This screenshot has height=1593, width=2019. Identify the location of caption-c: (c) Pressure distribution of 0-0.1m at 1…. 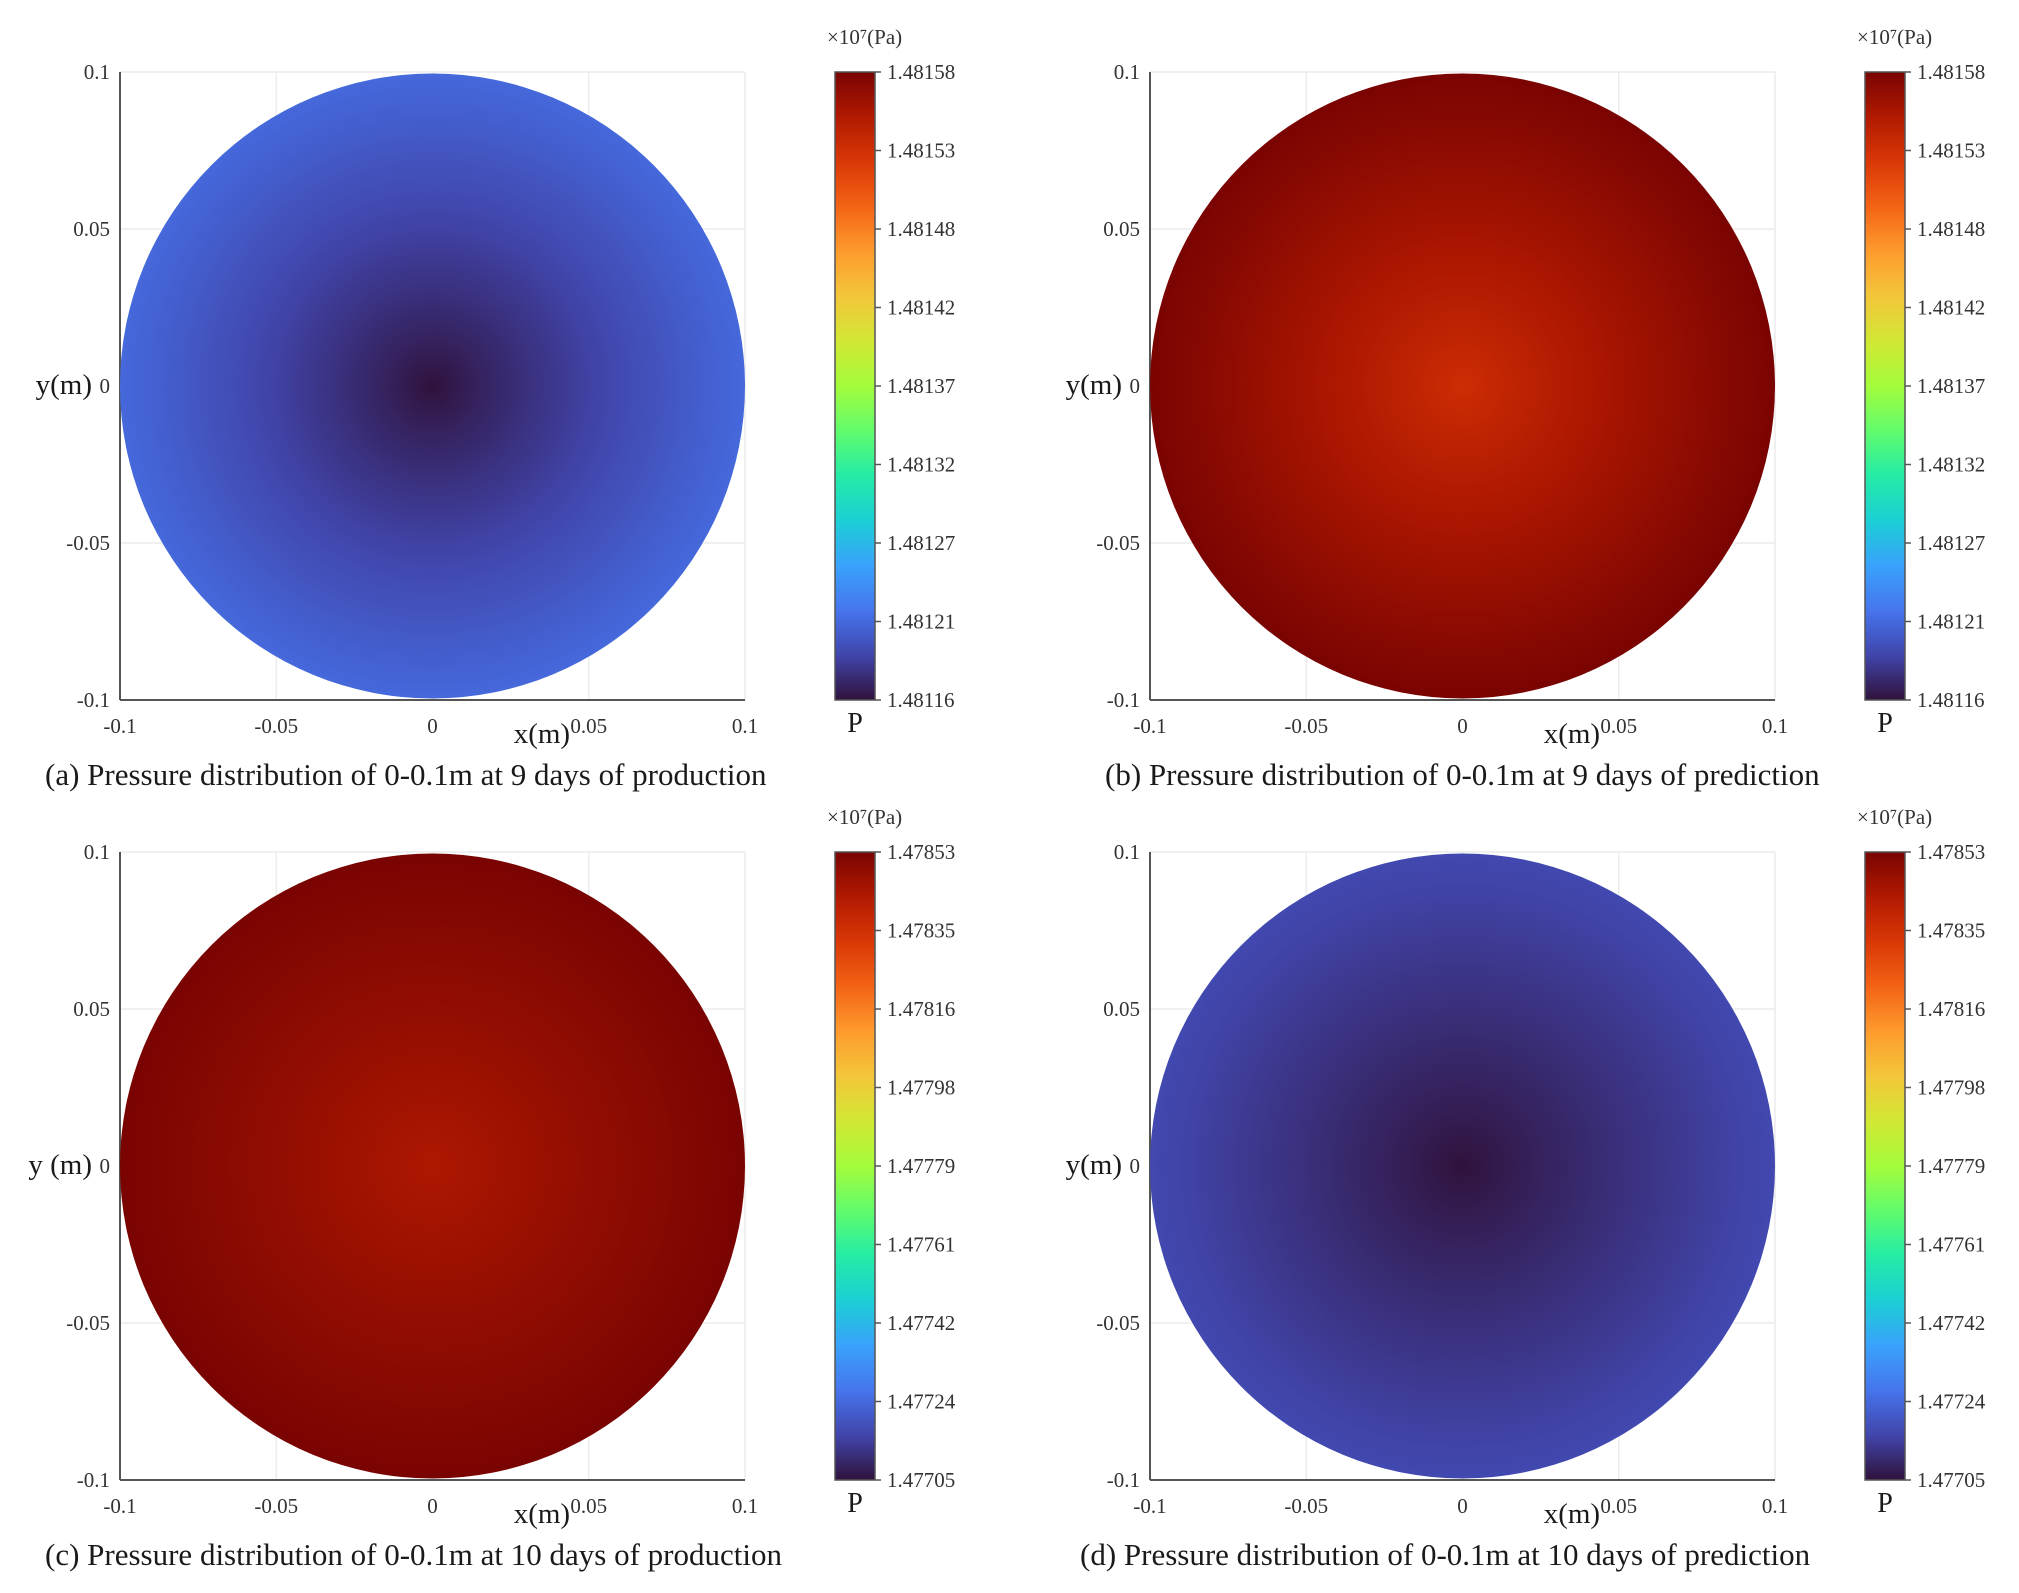
(413, 1554).